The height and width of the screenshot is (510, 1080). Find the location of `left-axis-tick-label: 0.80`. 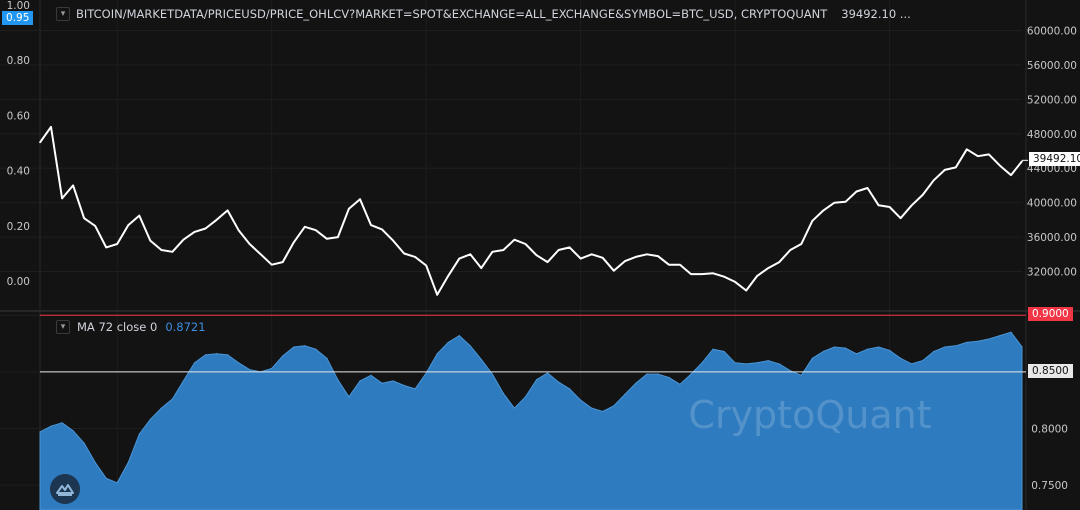

left-axis-tick-label: 0.80 is located at coordinates (18, 61).